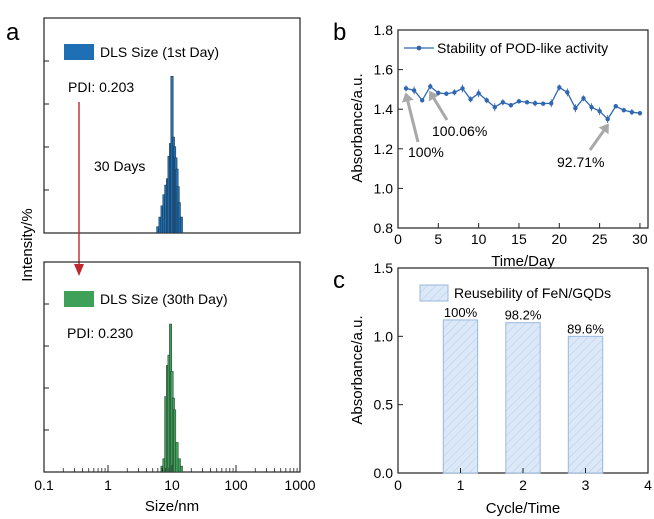 The width and height of the screenshot is (654, 519). Describe the element at coordinates (586, 485) in the screenshot. I see `x-tick-label: 3` at that location.